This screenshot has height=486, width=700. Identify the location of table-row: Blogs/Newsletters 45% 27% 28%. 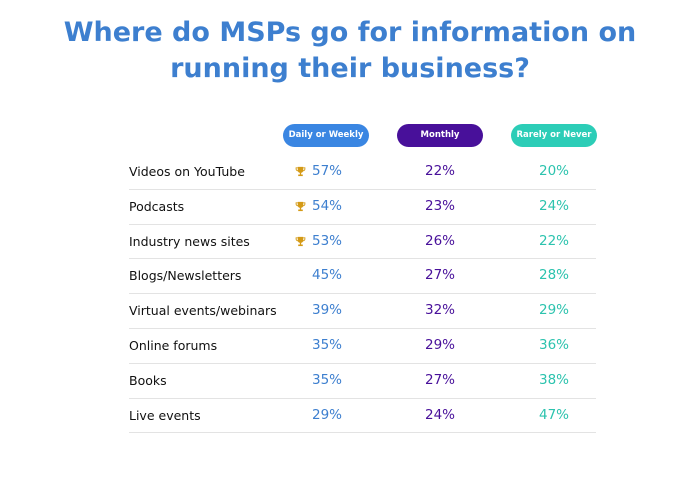
(362, 277).